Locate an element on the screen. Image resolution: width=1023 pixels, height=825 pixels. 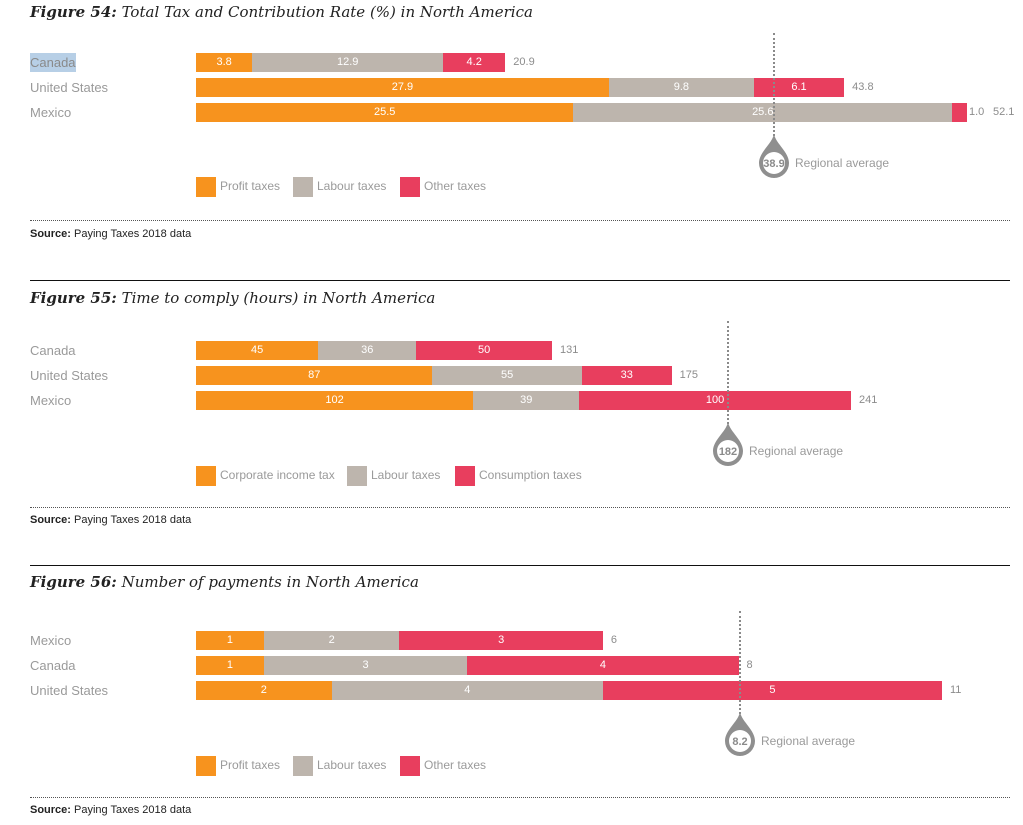
bar-segment-corporate-income-tax: 45 is located at coordinates (257, 350).